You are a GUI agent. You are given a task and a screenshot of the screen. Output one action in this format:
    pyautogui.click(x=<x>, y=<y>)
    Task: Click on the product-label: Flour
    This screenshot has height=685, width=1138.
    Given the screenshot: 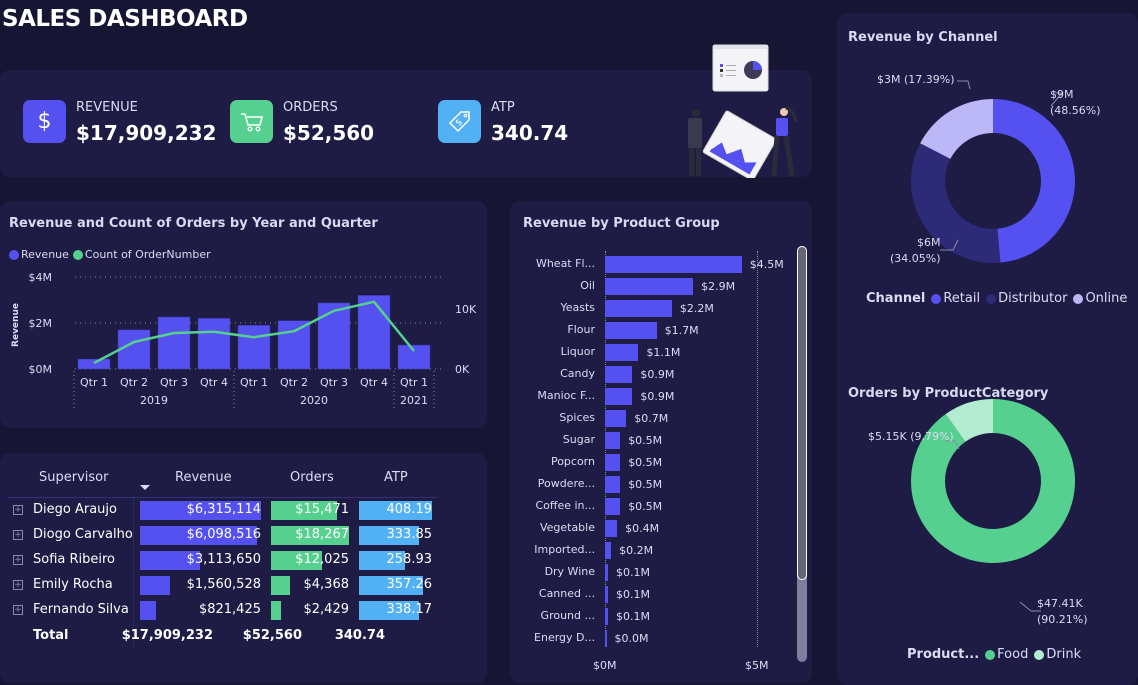 What is the action you would take?
    pyautogui.click(x=581, y=329)
    